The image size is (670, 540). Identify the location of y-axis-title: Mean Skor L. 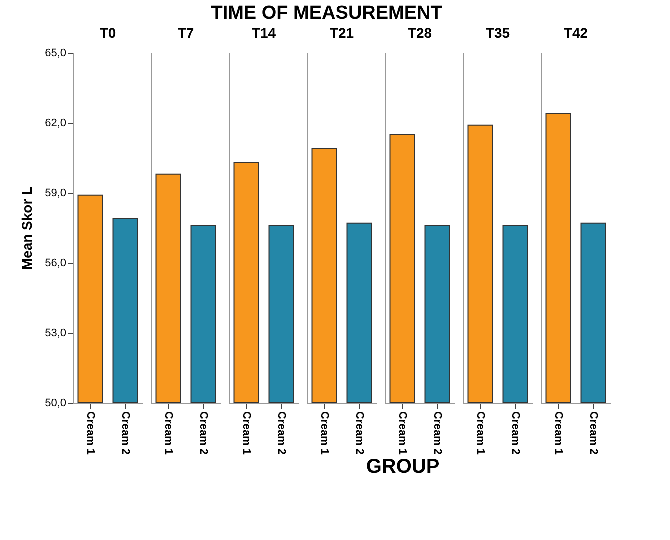
(27, 228).